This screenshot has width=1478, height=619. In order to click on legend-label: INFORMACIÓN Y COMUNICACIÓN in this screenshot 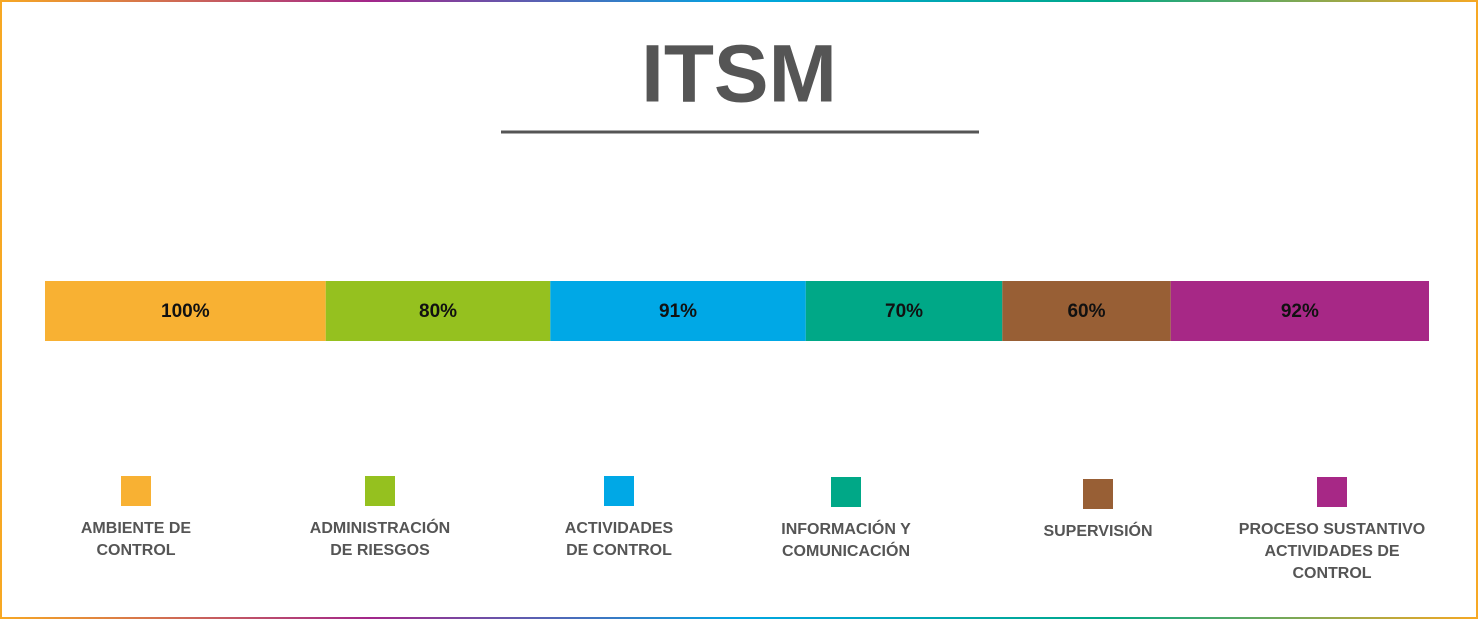, I will do `click(846, 540)`.